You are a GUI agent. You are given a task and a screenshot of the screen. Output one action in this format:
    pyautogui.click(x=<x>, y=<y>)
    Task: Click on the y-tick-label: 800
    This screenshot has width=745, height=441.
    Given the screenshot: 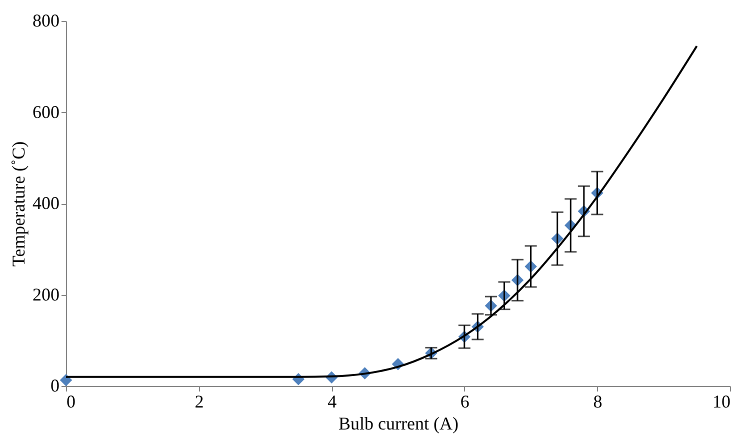 What is the action you would take?
    pyautogui.click(x=46, y=20)
    